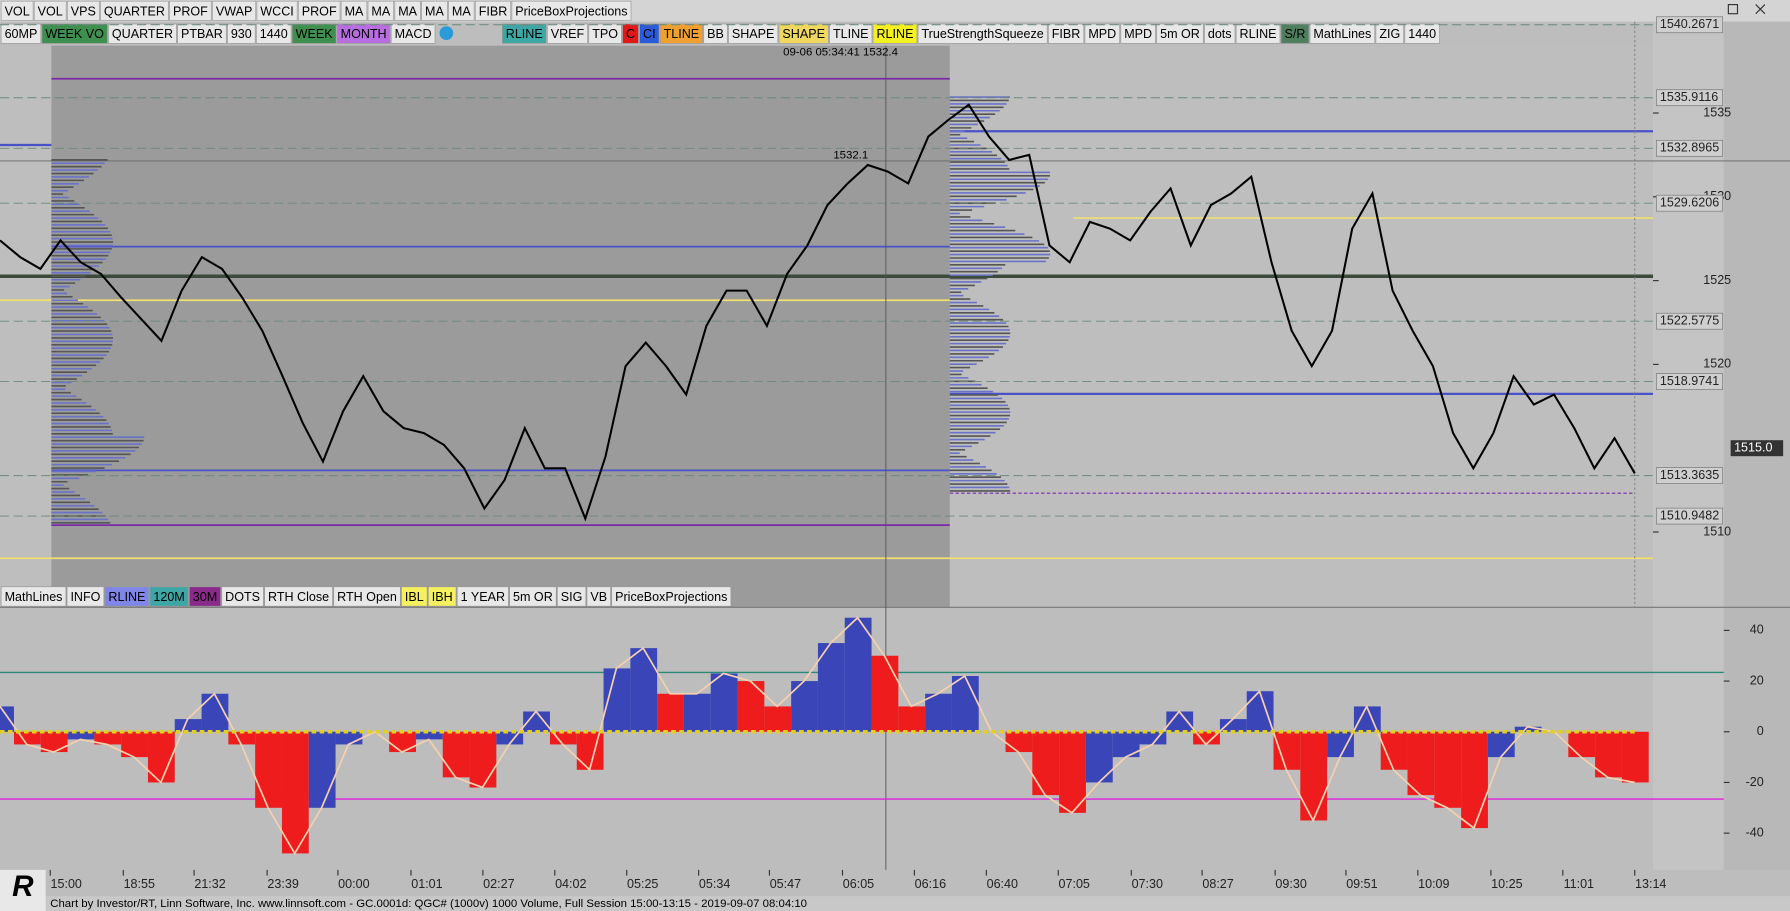 Image resolution: width=1790 pixels, height=911 pixels. I want to click on toolbar-button: VB, so click(598, 596).